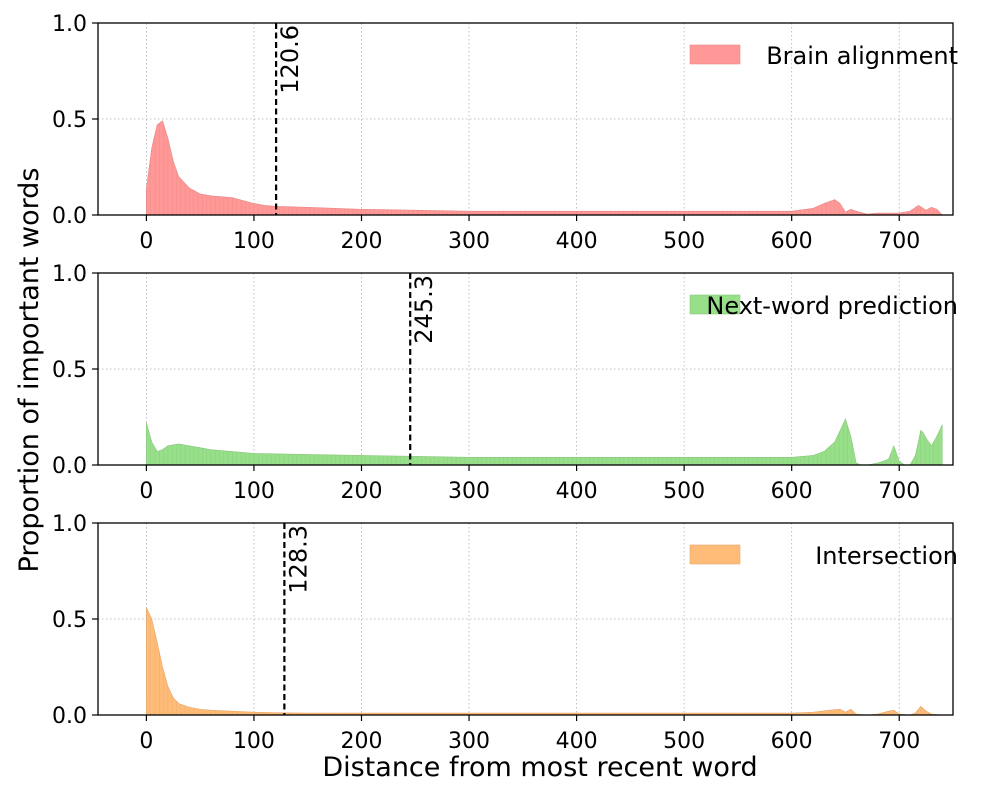 This screenshot has height=797, width=997. What do you see at coordinates (298, 559) in the screenshot?
I see `mean-line-label: 128.3` at bounding box center [298, 559].